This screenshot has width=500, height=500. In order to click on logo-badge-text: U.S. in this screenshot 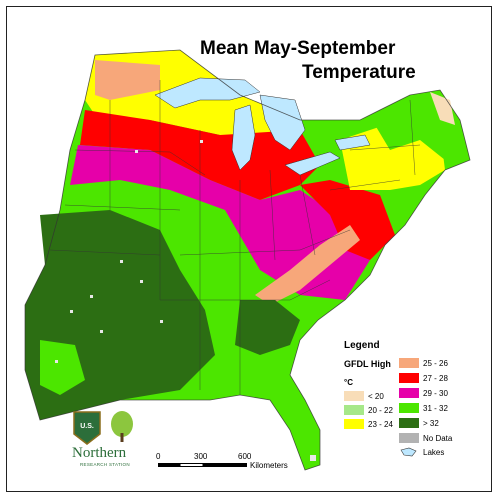, I will do `click(87, 426)`.